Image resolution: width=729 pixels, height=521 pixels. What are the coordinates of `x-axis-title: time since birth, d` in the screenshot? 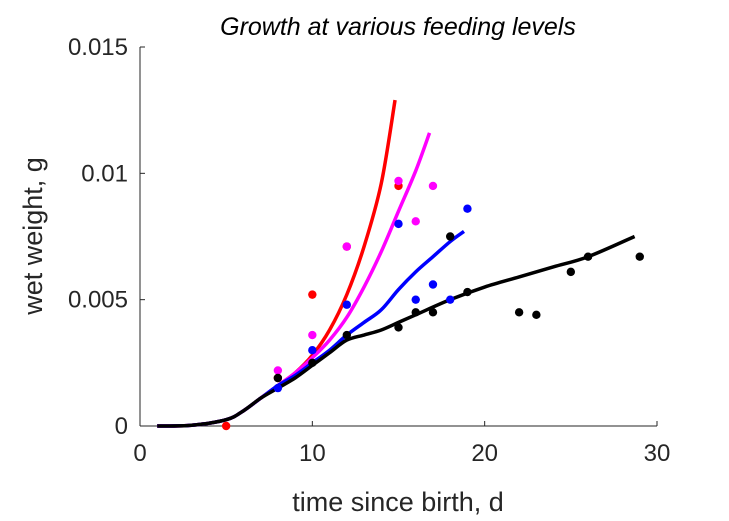 It's located at (398, 502).